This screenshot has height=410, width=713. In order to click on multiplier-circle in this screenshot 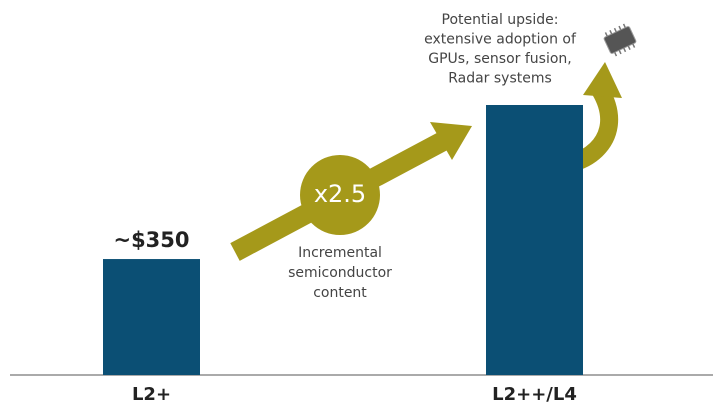, I will do `click(340, 195)`.